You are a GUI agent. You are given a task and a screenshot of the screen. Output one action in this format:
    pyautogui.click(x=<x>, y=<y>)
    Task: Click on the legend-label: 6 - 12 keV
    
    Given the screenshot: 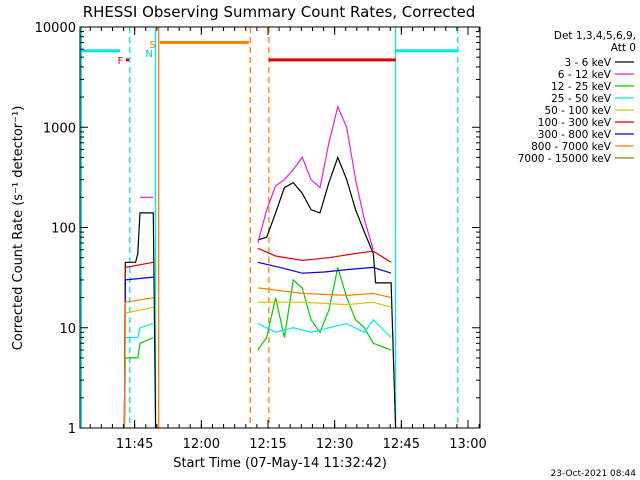 What is the action you would take?
    pyautogui.click(x=585, y=75)
    